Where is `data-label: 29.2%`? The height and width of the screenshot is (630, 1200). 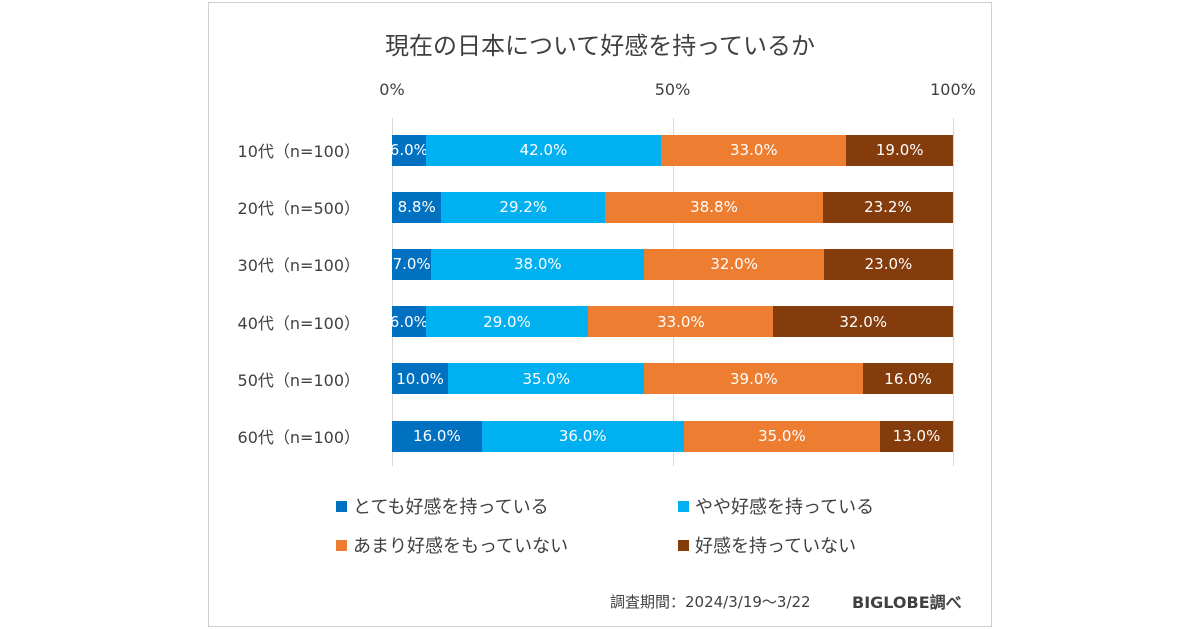
data-label: 29.2% is located at coordinates (523, 207).